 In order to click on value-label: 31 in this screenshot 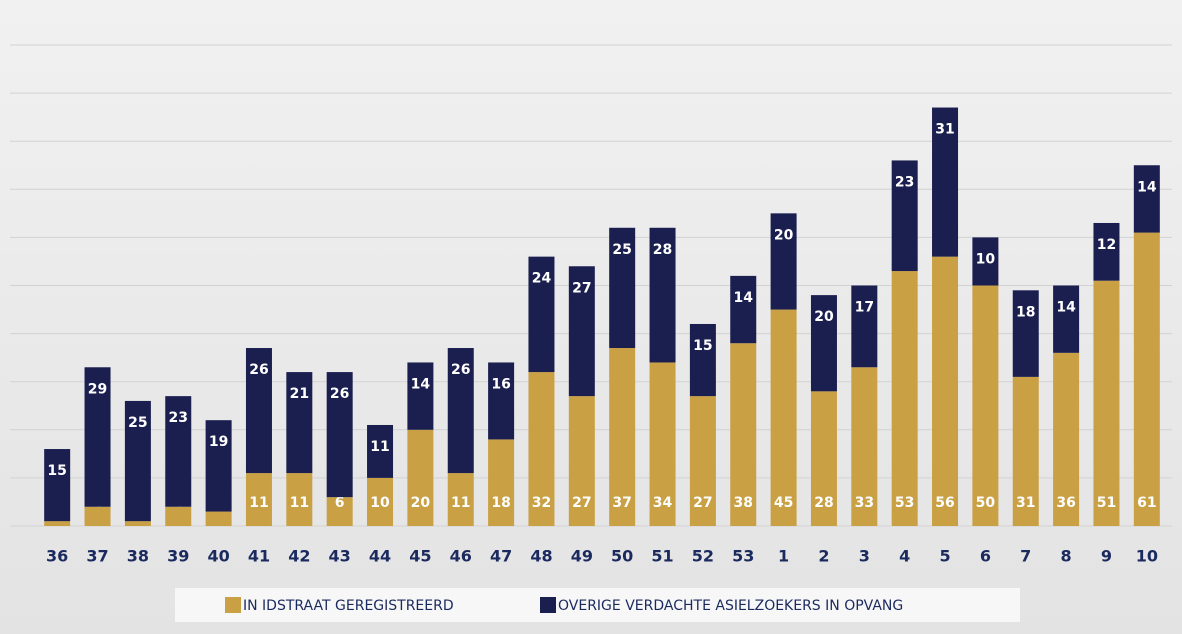, I will do `click(944, 130)`.